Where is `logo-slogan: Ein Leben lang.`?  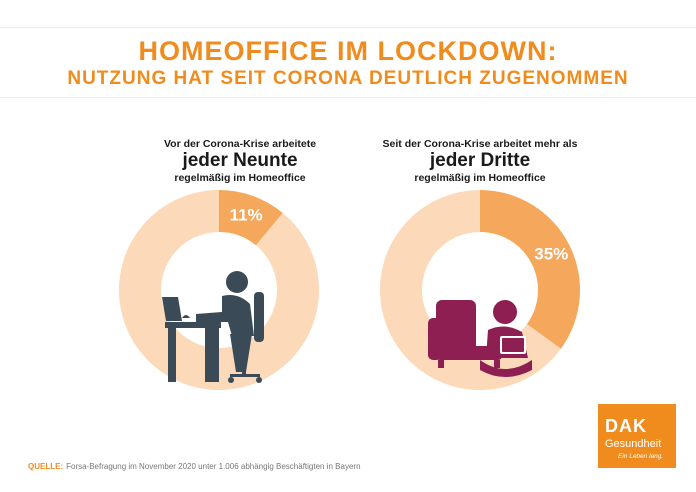
logo-slogan: Ein Leben lang. is located at coordinates (641, 456).